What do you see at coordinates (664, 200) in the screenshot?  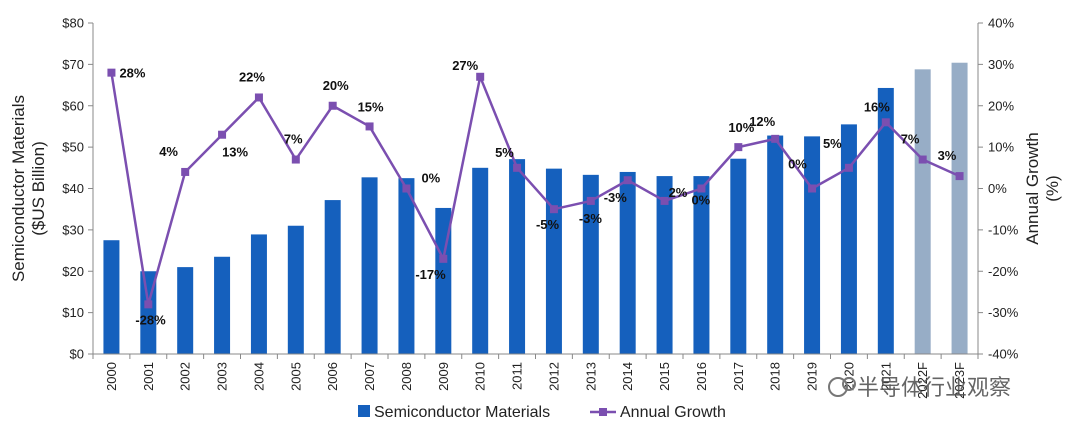 I see `growth-point-2015` at bounding box center [664, 200].